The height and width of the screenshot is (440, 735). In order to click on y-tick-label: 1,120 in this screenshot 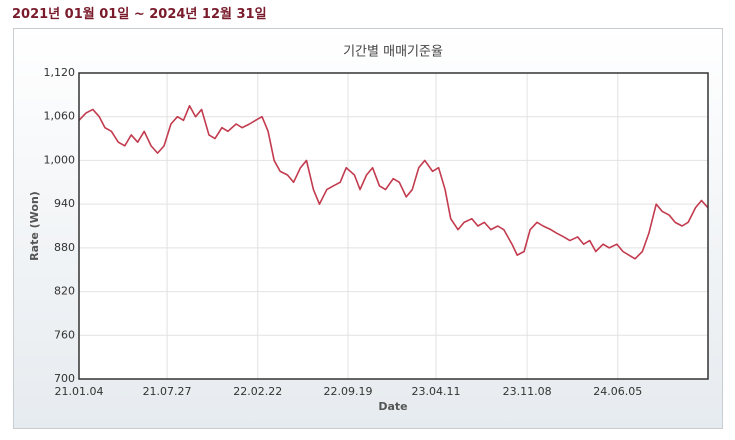, I will do `click(60, 72)`.